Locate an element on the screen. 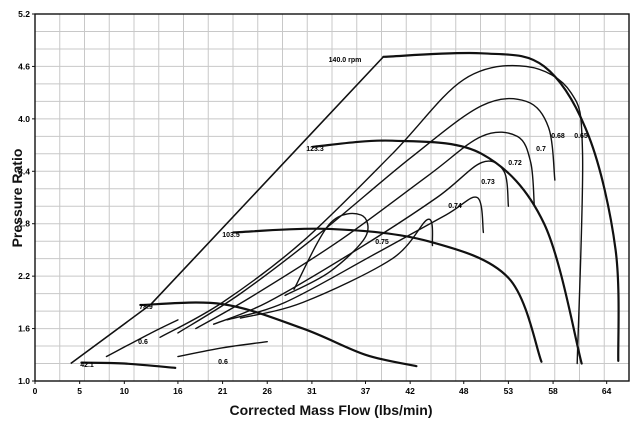 The width and height of the screenshot is (633, 421). x-tick-label: 48 is located at coordinates (464, 391).